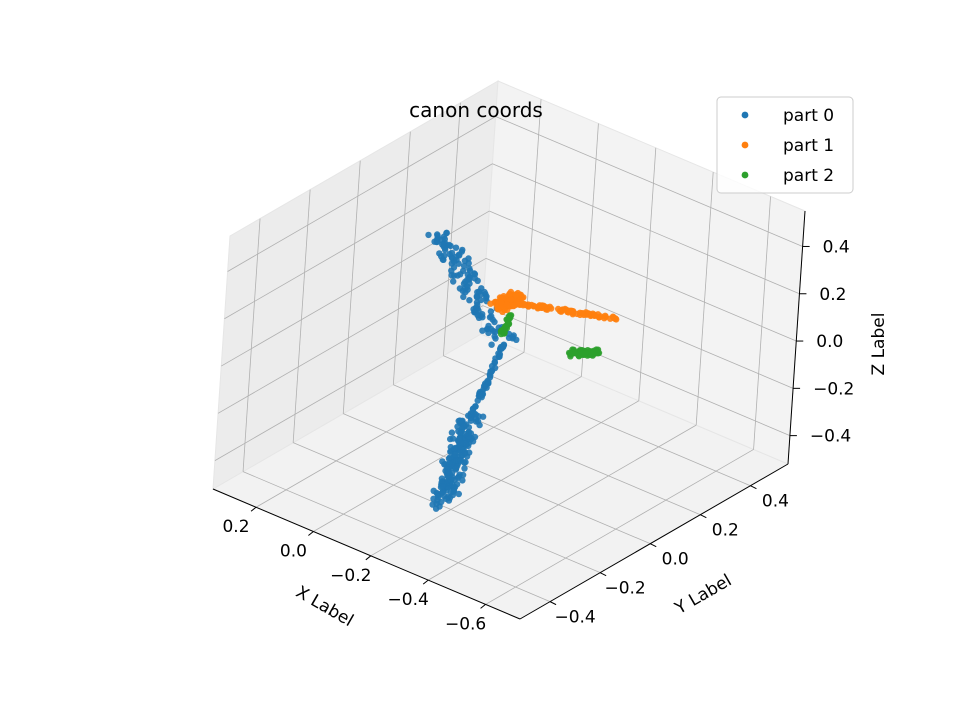 The height and width of the screenshot is (720, 960). Describe the element at coordinates (833, 389) in the screenshot. I see `z-tick-label: −0.2` at that location.